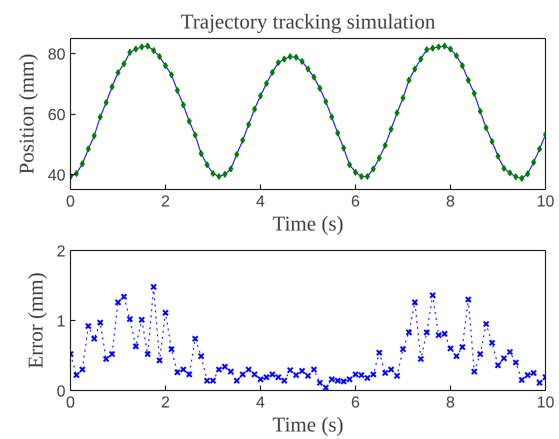  I want to click on y-tick-label: 1, so click(61, 322).